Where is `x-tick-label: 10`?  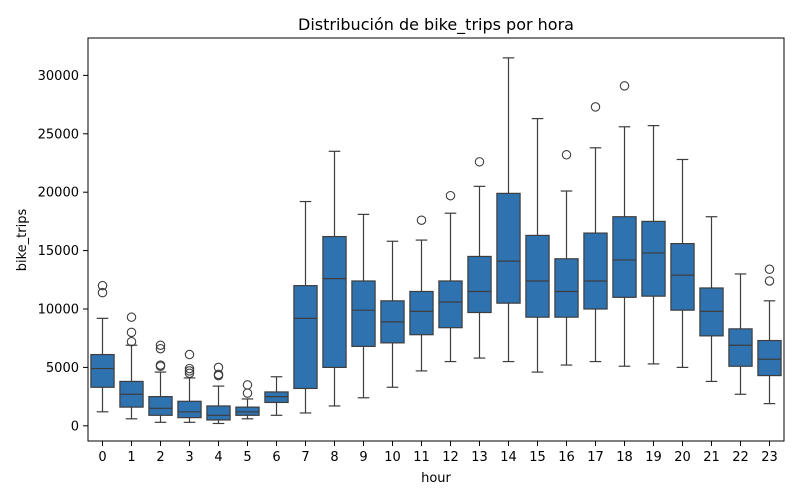
x-tick-label: 10 is located at coordinates (392, 457).